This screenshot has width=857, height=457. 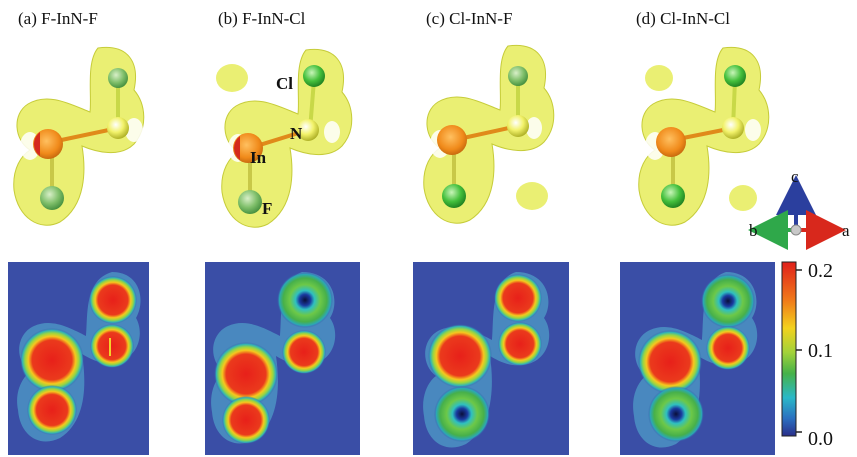 I want to click on map-c, so click(x=491, y=358).